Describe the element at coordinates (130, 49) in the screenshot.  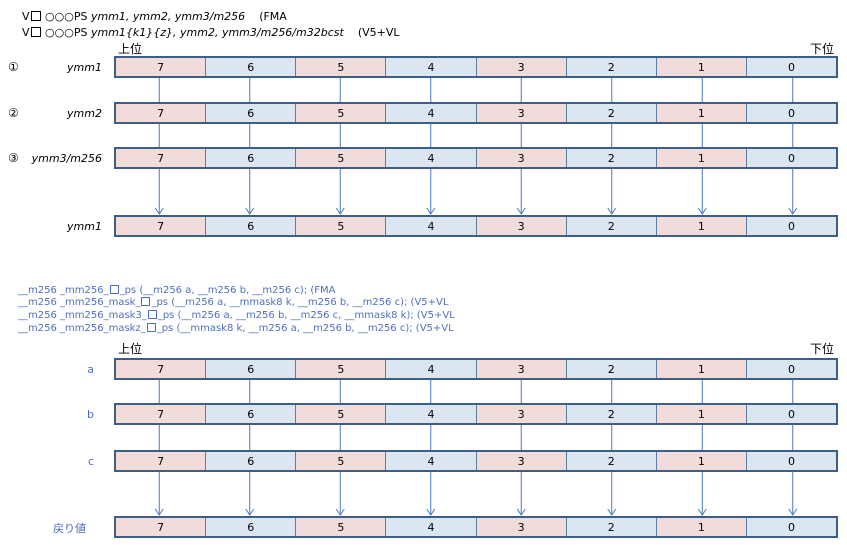
I see `high-label: 上位` at that location.